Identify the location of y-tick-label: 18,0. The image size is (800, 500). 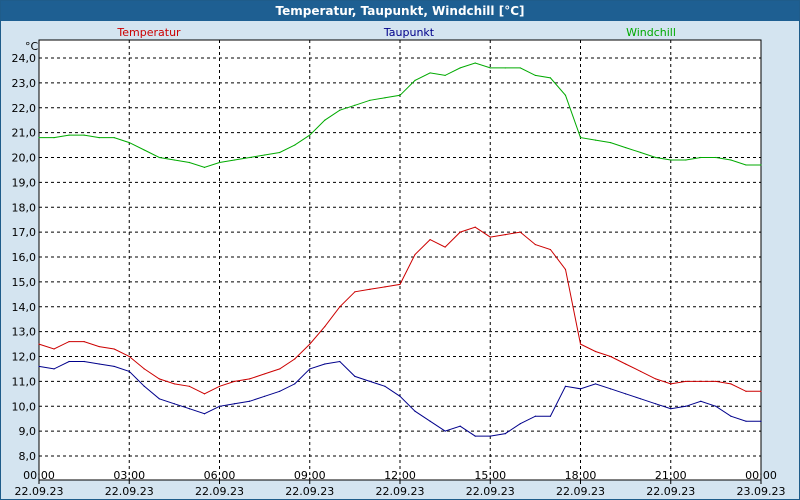
(24, 207).